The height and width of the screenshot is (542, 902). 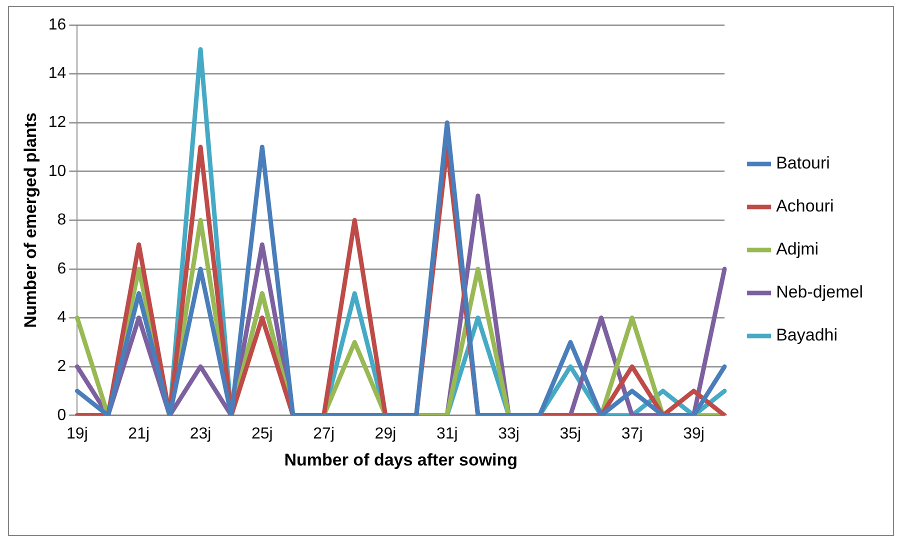 What do you see at coordinates (61, 269) in the screenshot?
I see `y-tick-label: 6` at bounding box center [61, 269].